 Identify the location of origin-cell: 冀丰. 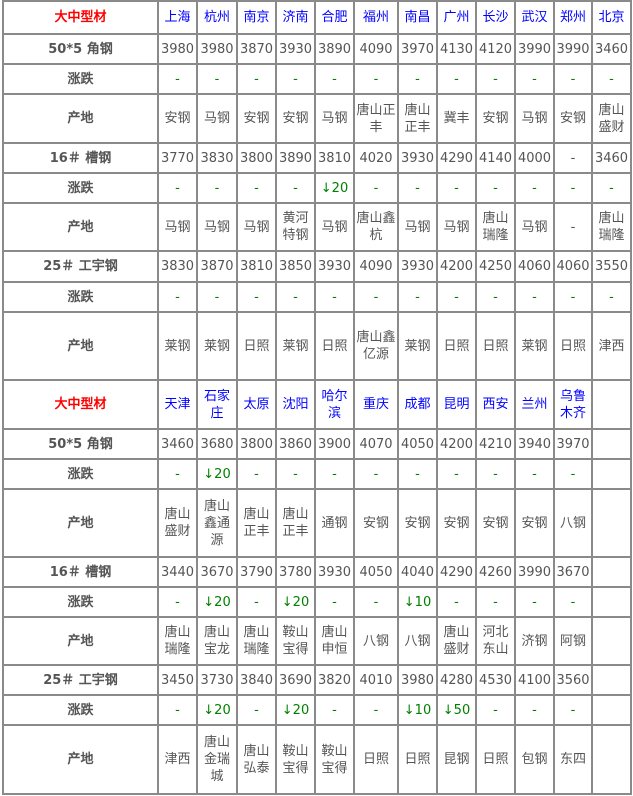
(456, 118).